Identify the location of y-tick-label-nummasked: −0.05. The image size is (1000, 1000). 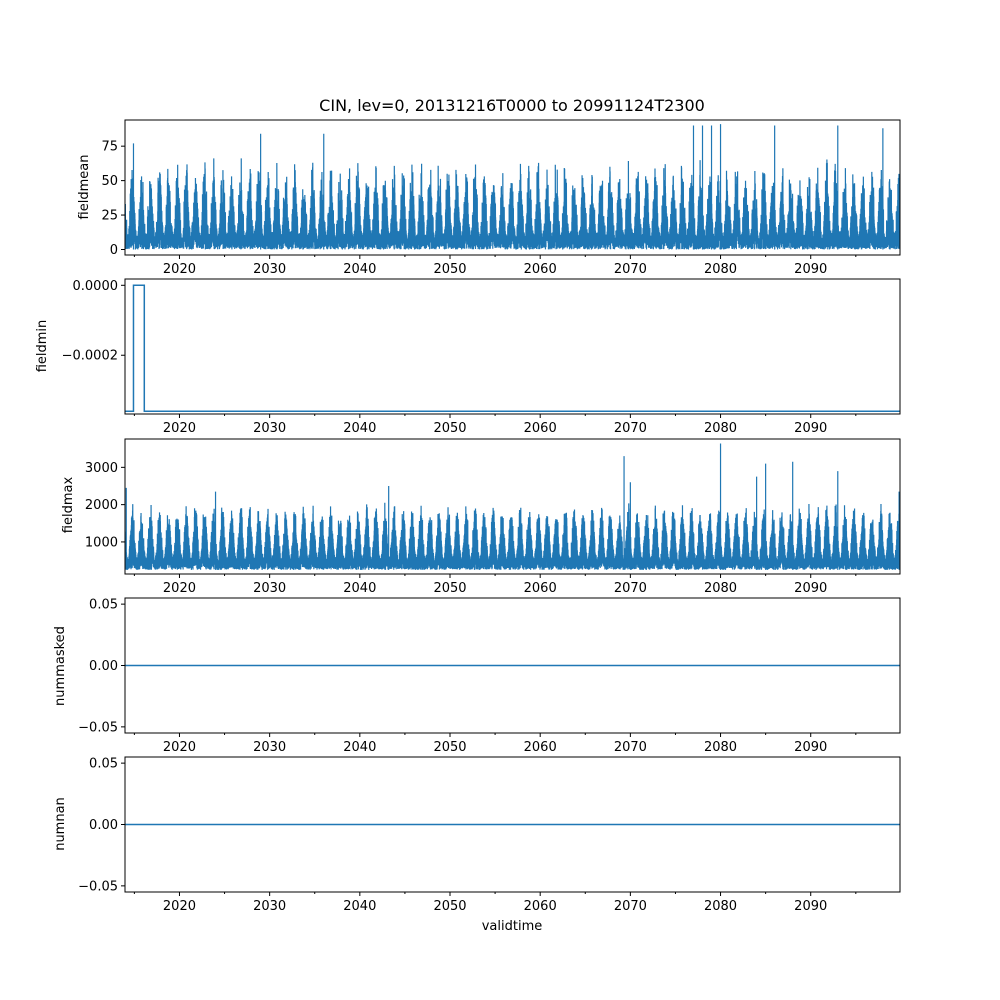
(98, 727).